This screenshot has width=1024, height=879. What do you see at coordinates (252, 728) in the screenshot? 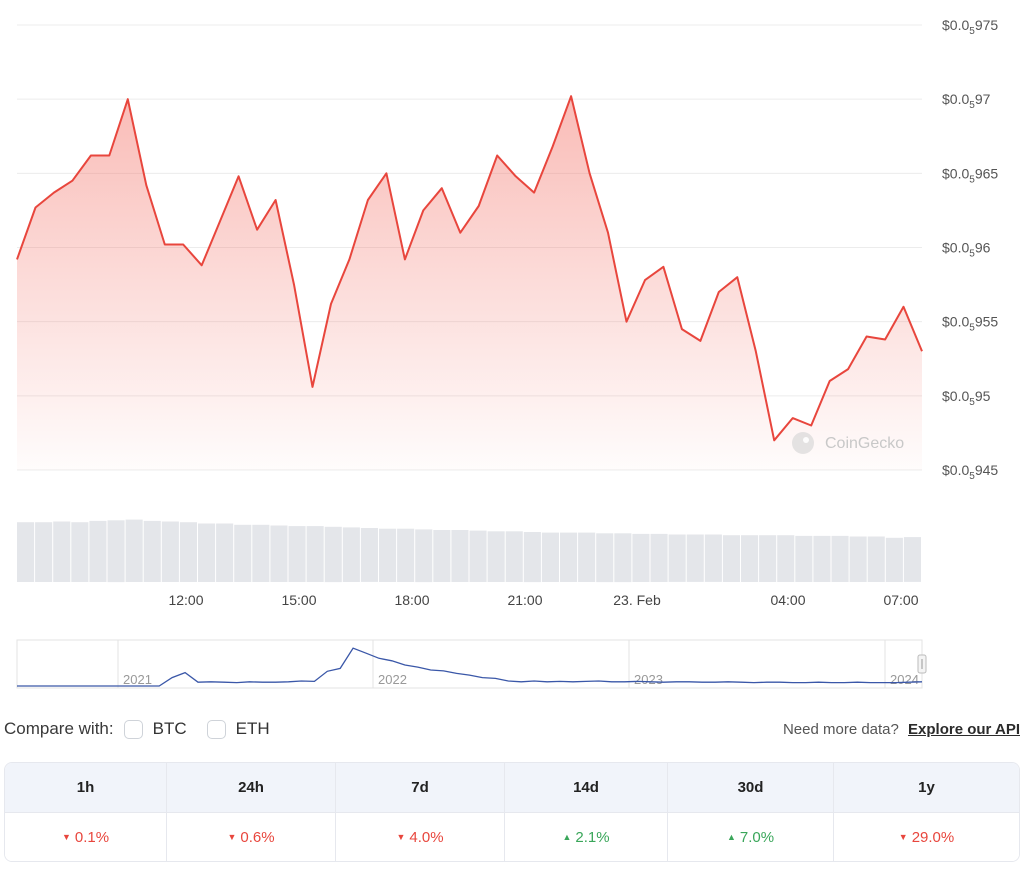
I see `eth-checkbox-label: ETH` at bounding box center [252, 728].